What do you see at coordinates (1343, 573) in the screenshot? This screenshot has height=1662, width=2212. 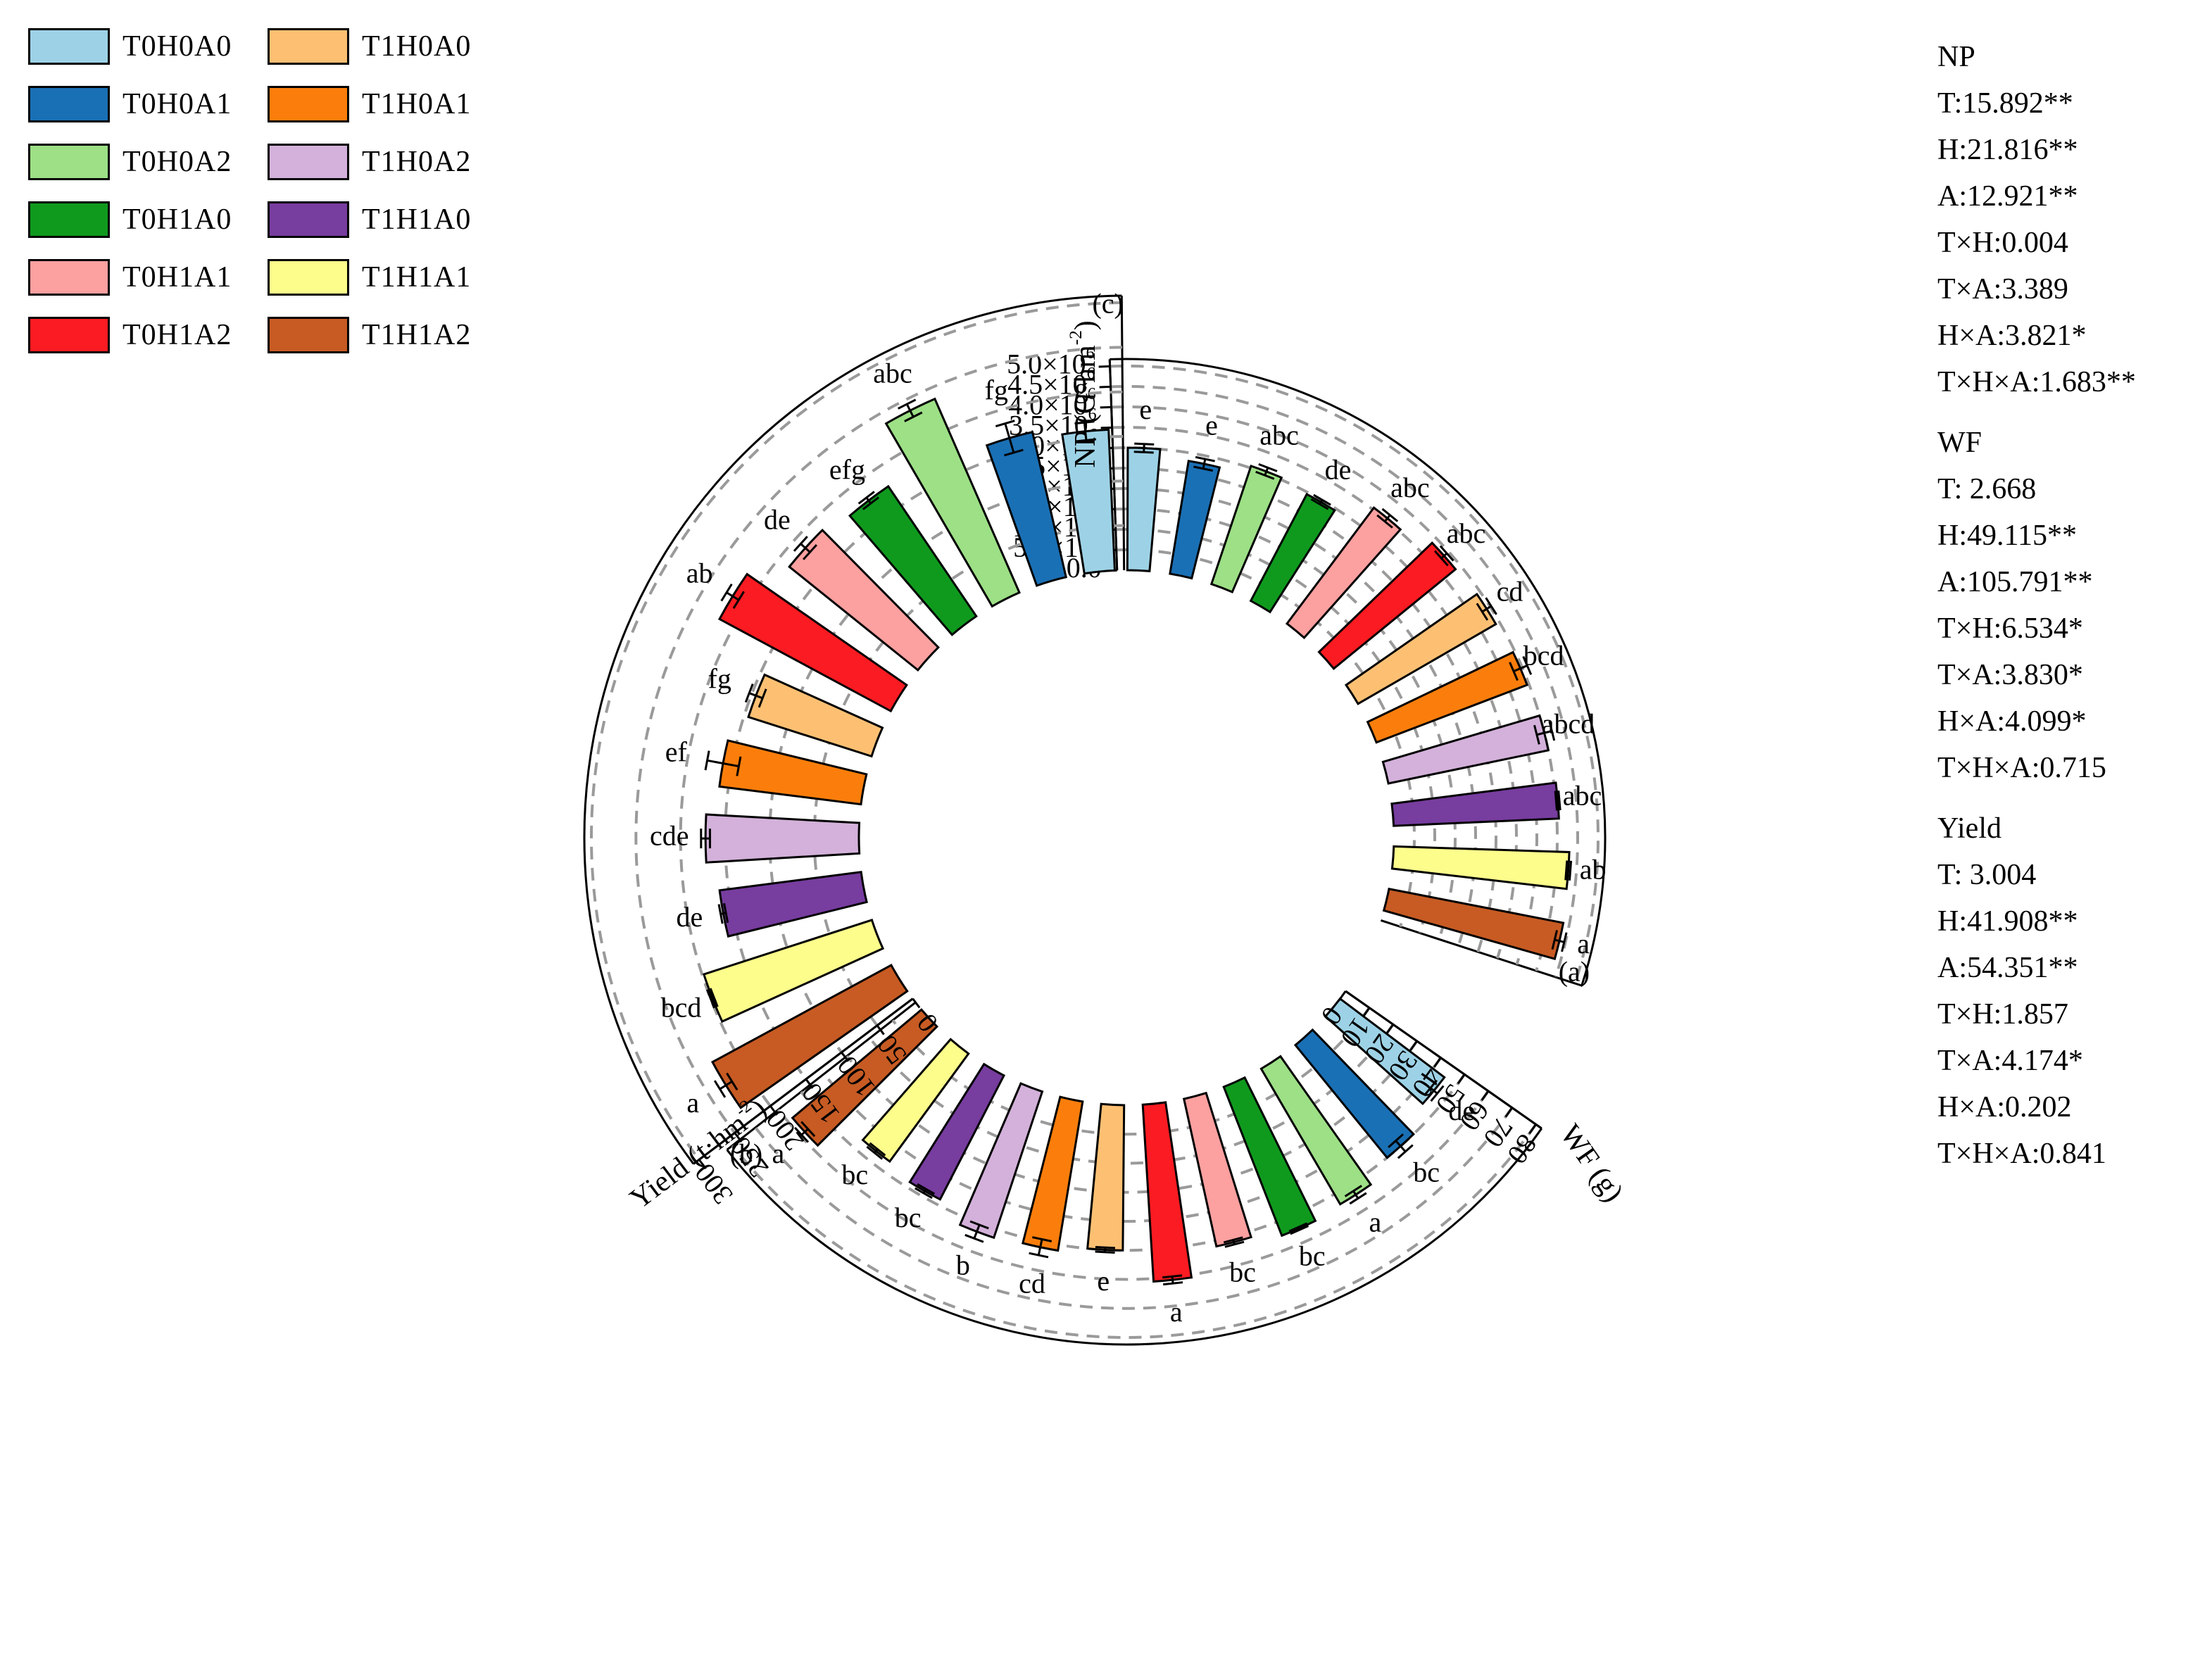 I see `bar-T0H1A1` at bounding box center [1343, 573].